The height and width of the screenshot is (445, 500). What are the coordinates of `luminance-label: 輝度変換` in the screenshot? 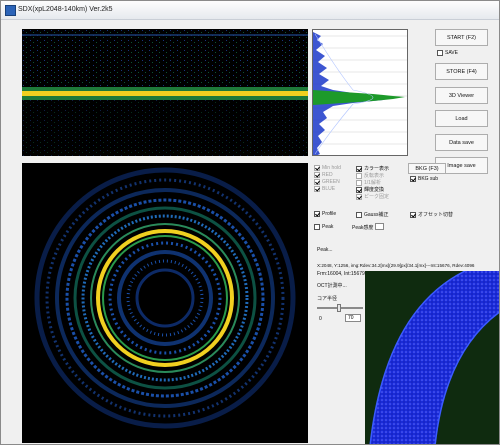 It's located at (374, 190).